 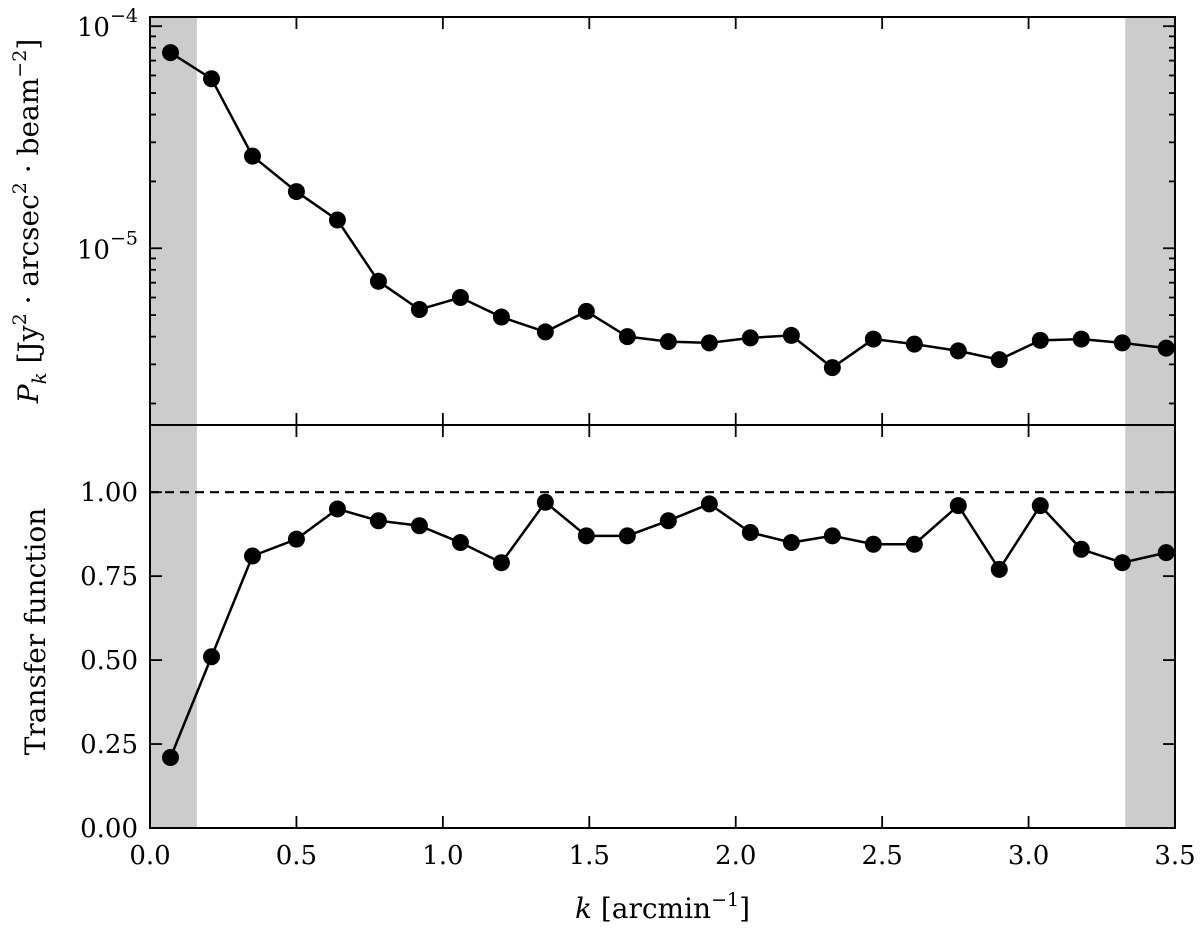 What do you see at coordinates (35, 632) in the screenshot?
I see `transfer-function-y-label: Transfer function` at bounding box center [35, 632].